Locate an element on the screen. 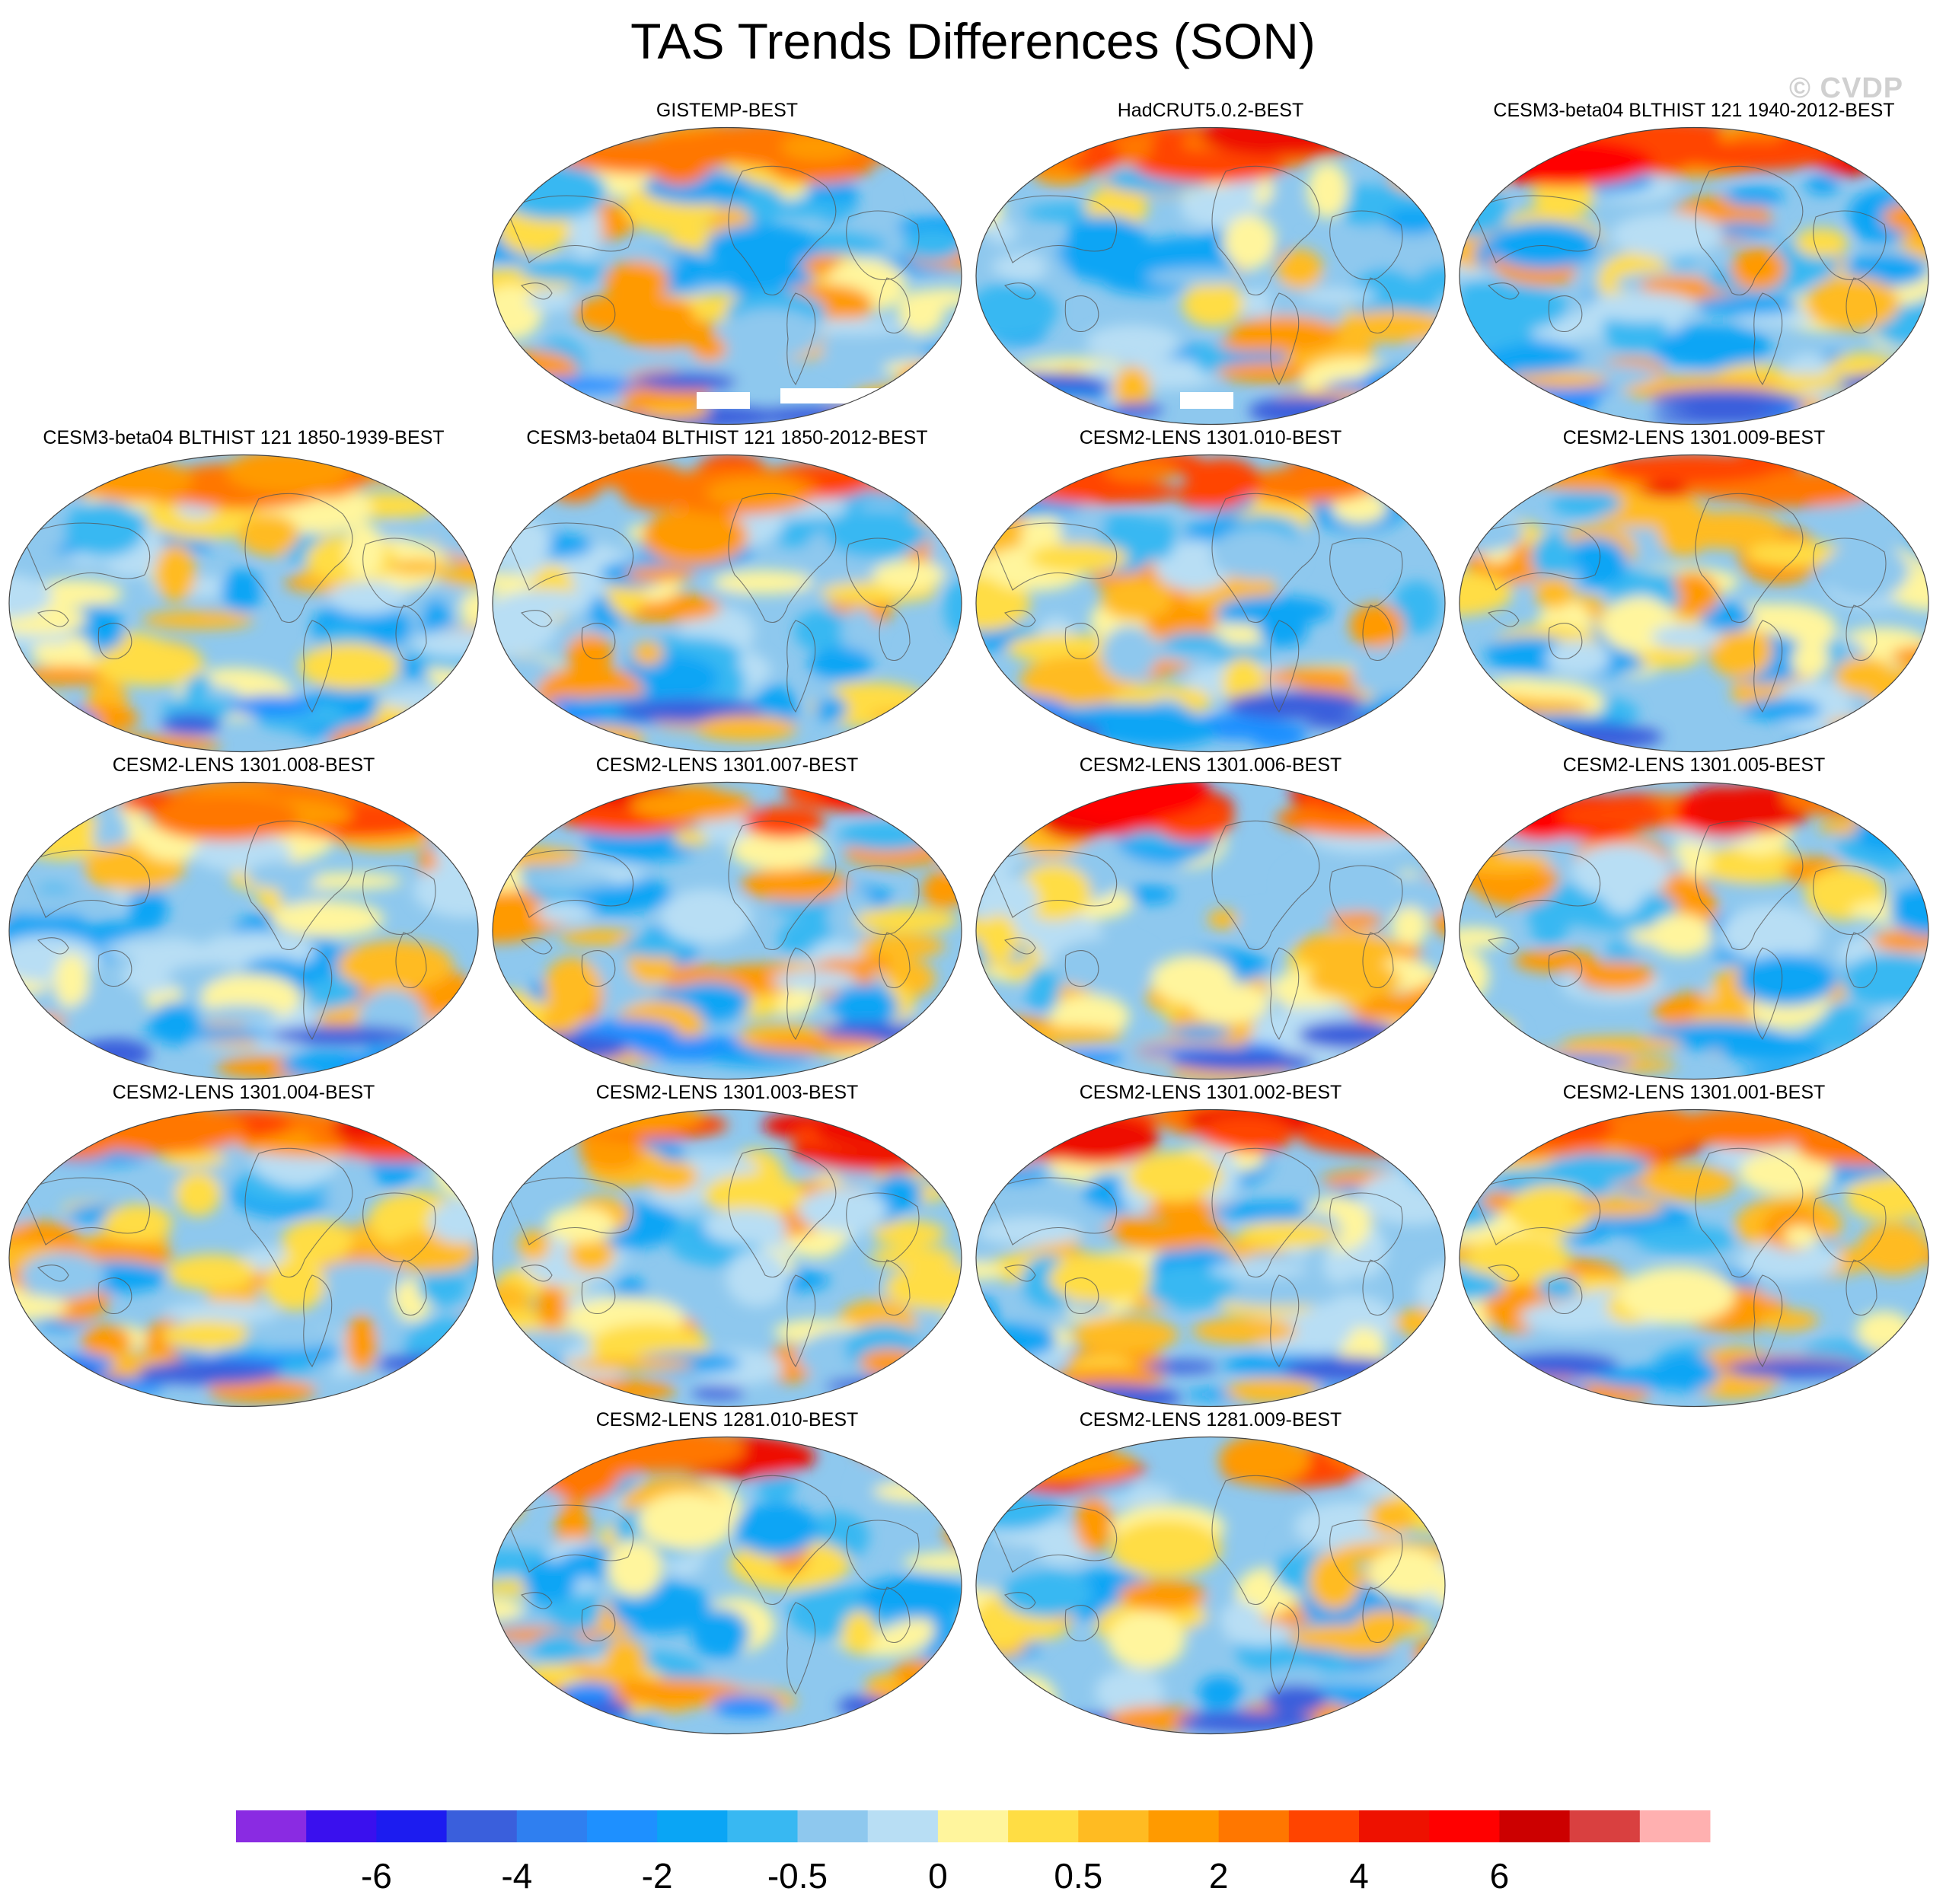  panel-title: CESM2-LENS 1301.007-BEST is located at coordinates (727, 765).